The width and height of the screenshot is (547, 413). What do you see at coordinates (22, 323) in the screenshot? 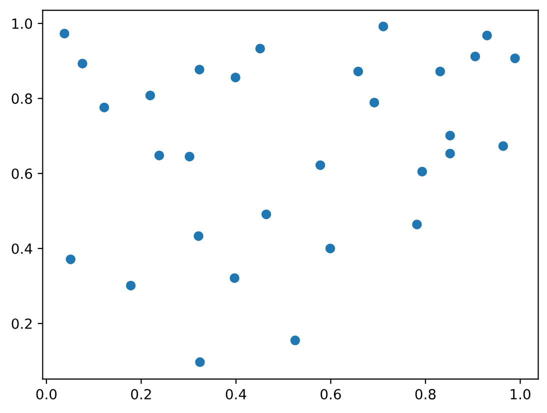
I see `y-tick-label: 0.2` at bounding box center [22, 323].